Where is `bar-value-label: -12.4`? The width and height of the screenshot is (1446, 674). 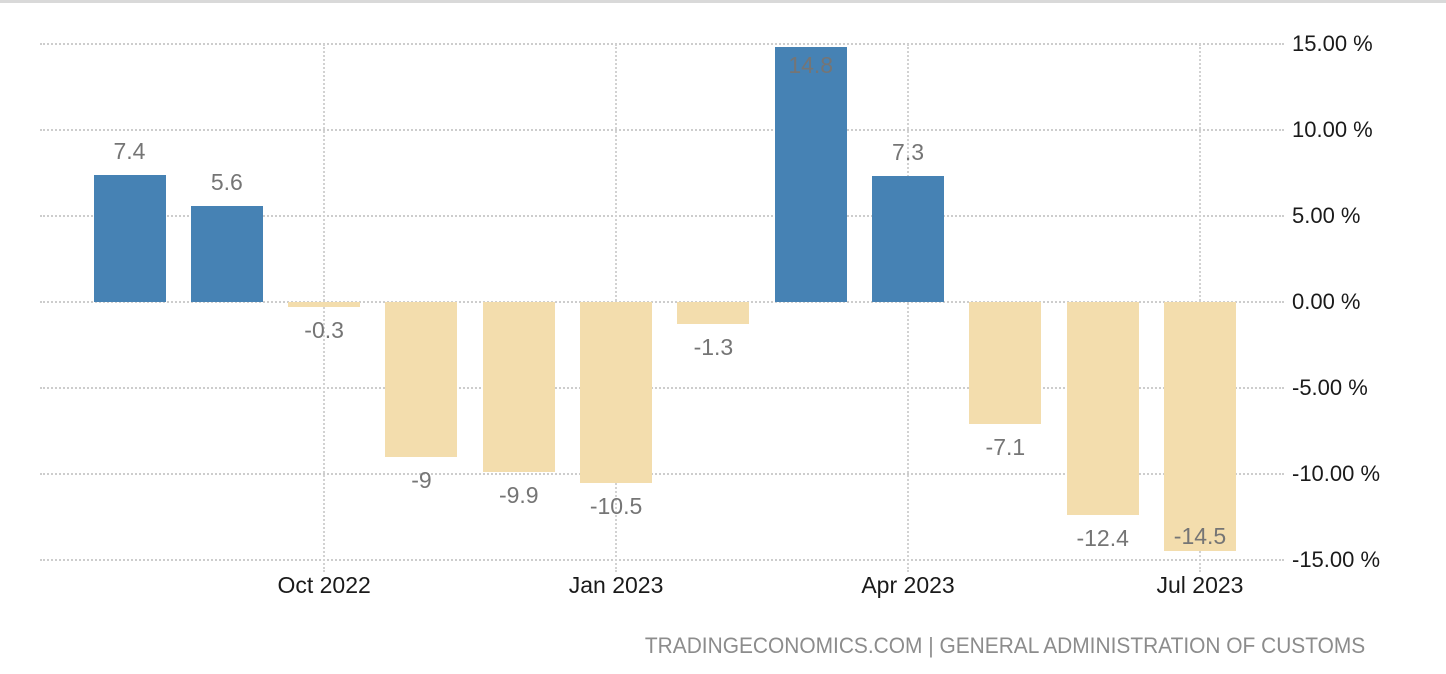 bar-value-label: -12.4 is located at coordinates (1102, 538).